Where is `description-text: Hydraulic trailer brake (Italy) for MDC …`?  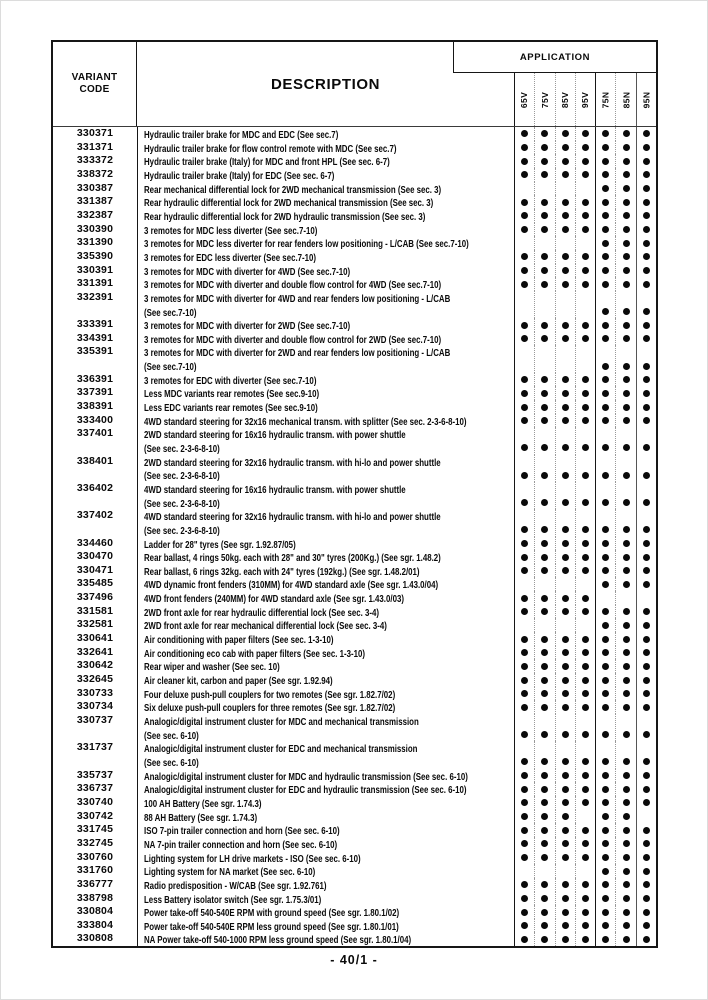
description-text: Hydraulic trailer brake (Italy) for MDC … is located at coordinates (267, 162).